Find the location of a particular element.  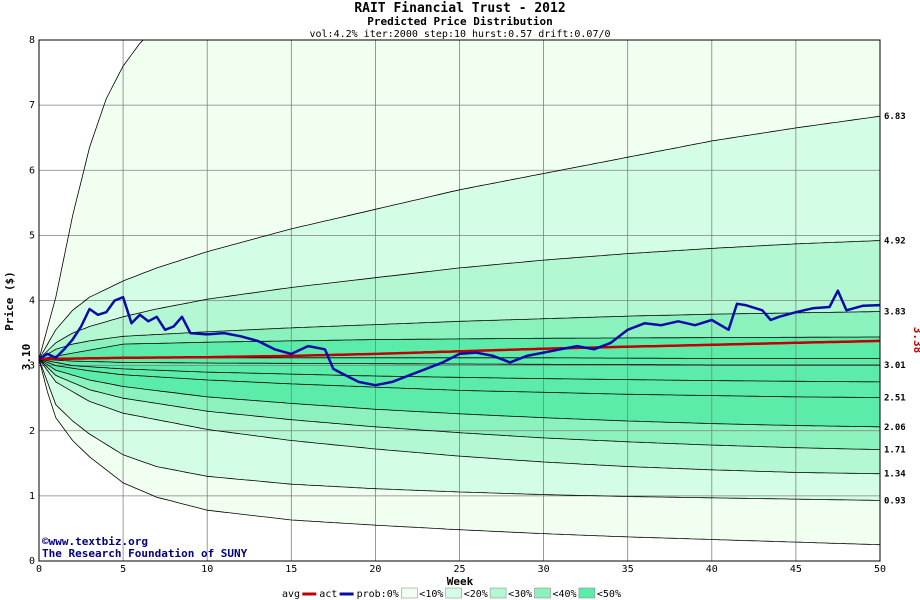

x-tick-label: 20 is located at coordinates (375, 569).